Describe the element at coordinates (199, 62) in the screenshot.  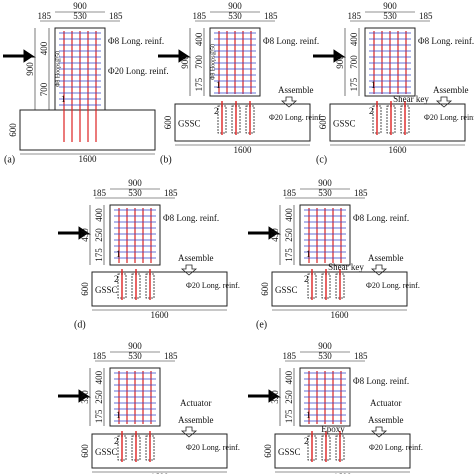
I see `dim-label: 700` at that location.